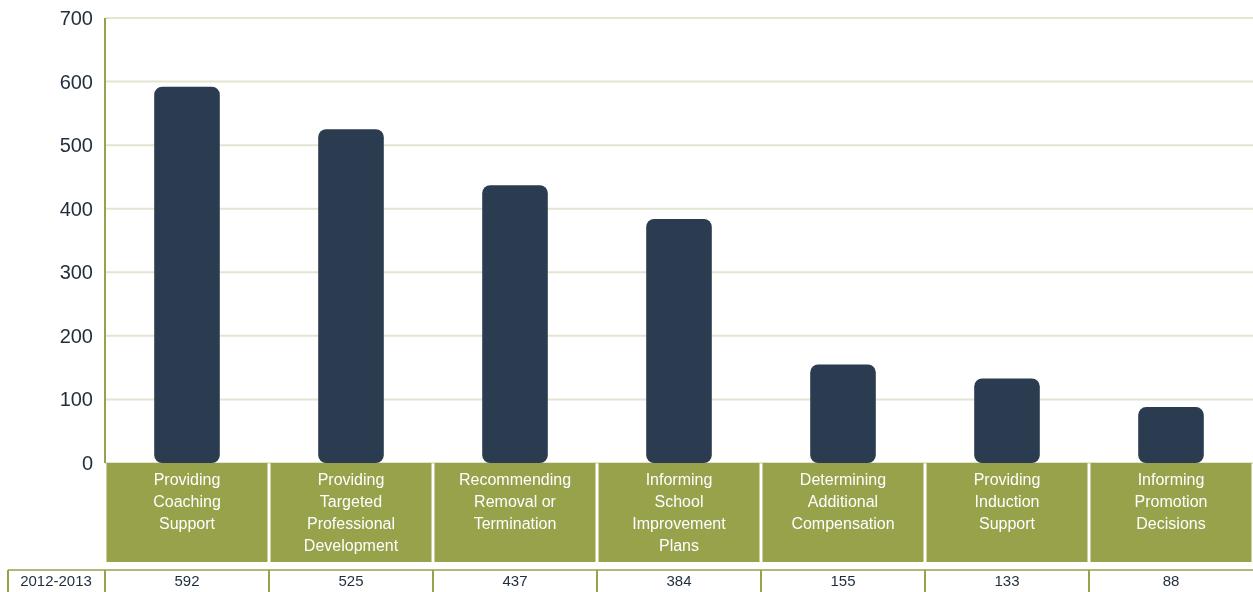 The image size is (1253, 592). I want to click on x-tick-label: Informing School Improvement Plans, so click(679, 512).